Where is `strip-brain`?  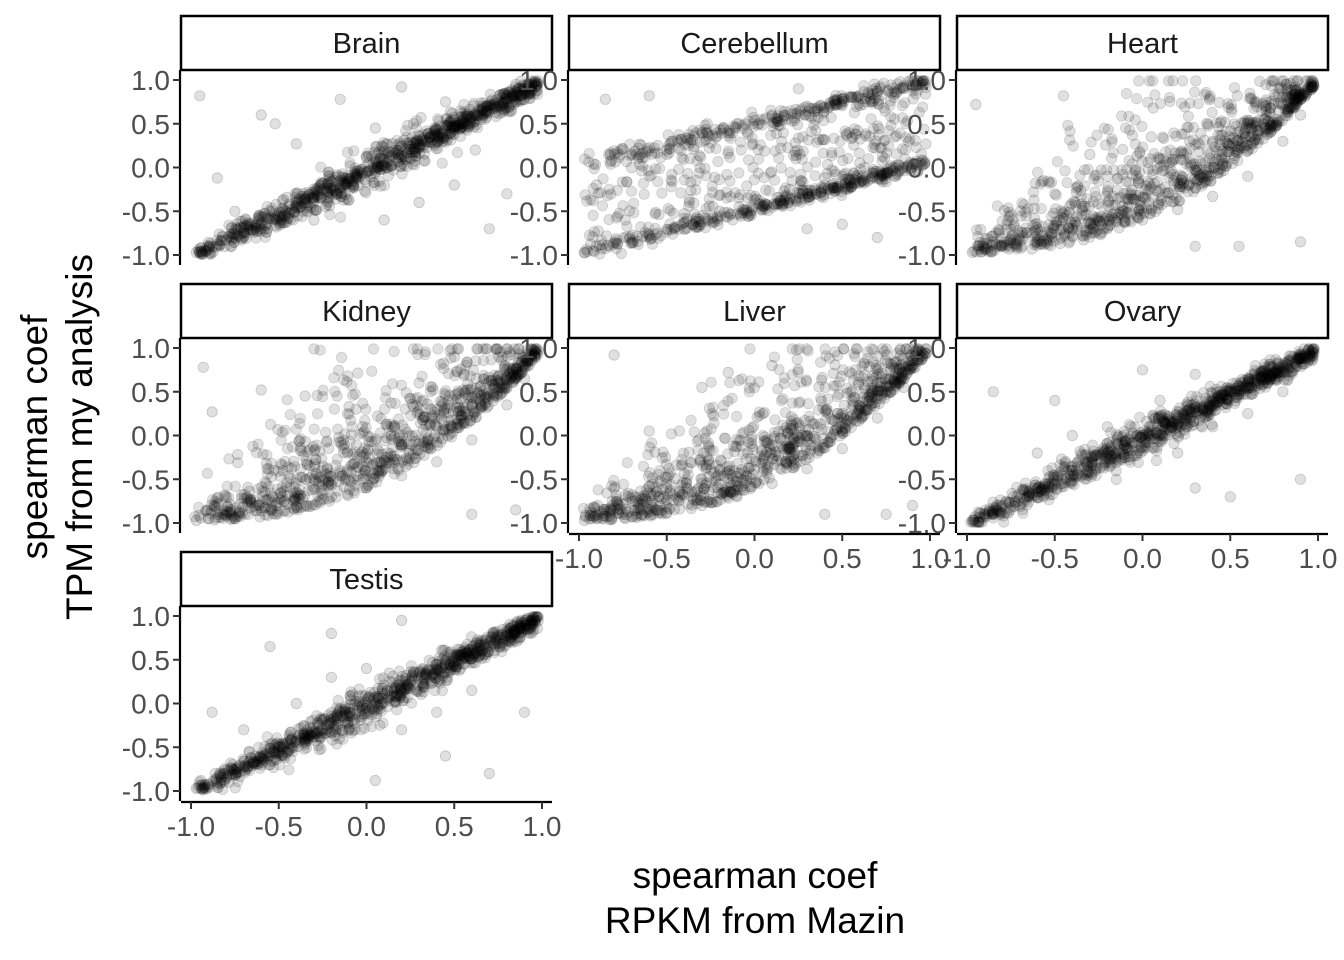 strip-brain is located at coordinates (366, 43).